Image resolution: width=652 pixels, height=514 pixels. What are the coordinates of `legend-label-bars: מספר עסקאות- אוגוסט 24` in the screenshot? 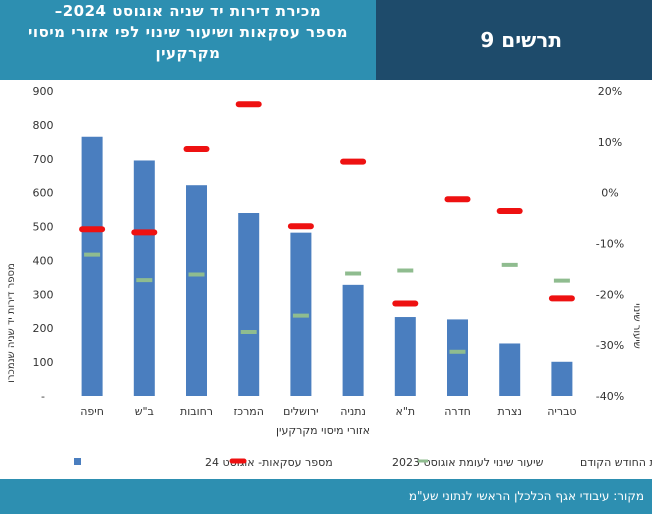 It's located at (269, 462).